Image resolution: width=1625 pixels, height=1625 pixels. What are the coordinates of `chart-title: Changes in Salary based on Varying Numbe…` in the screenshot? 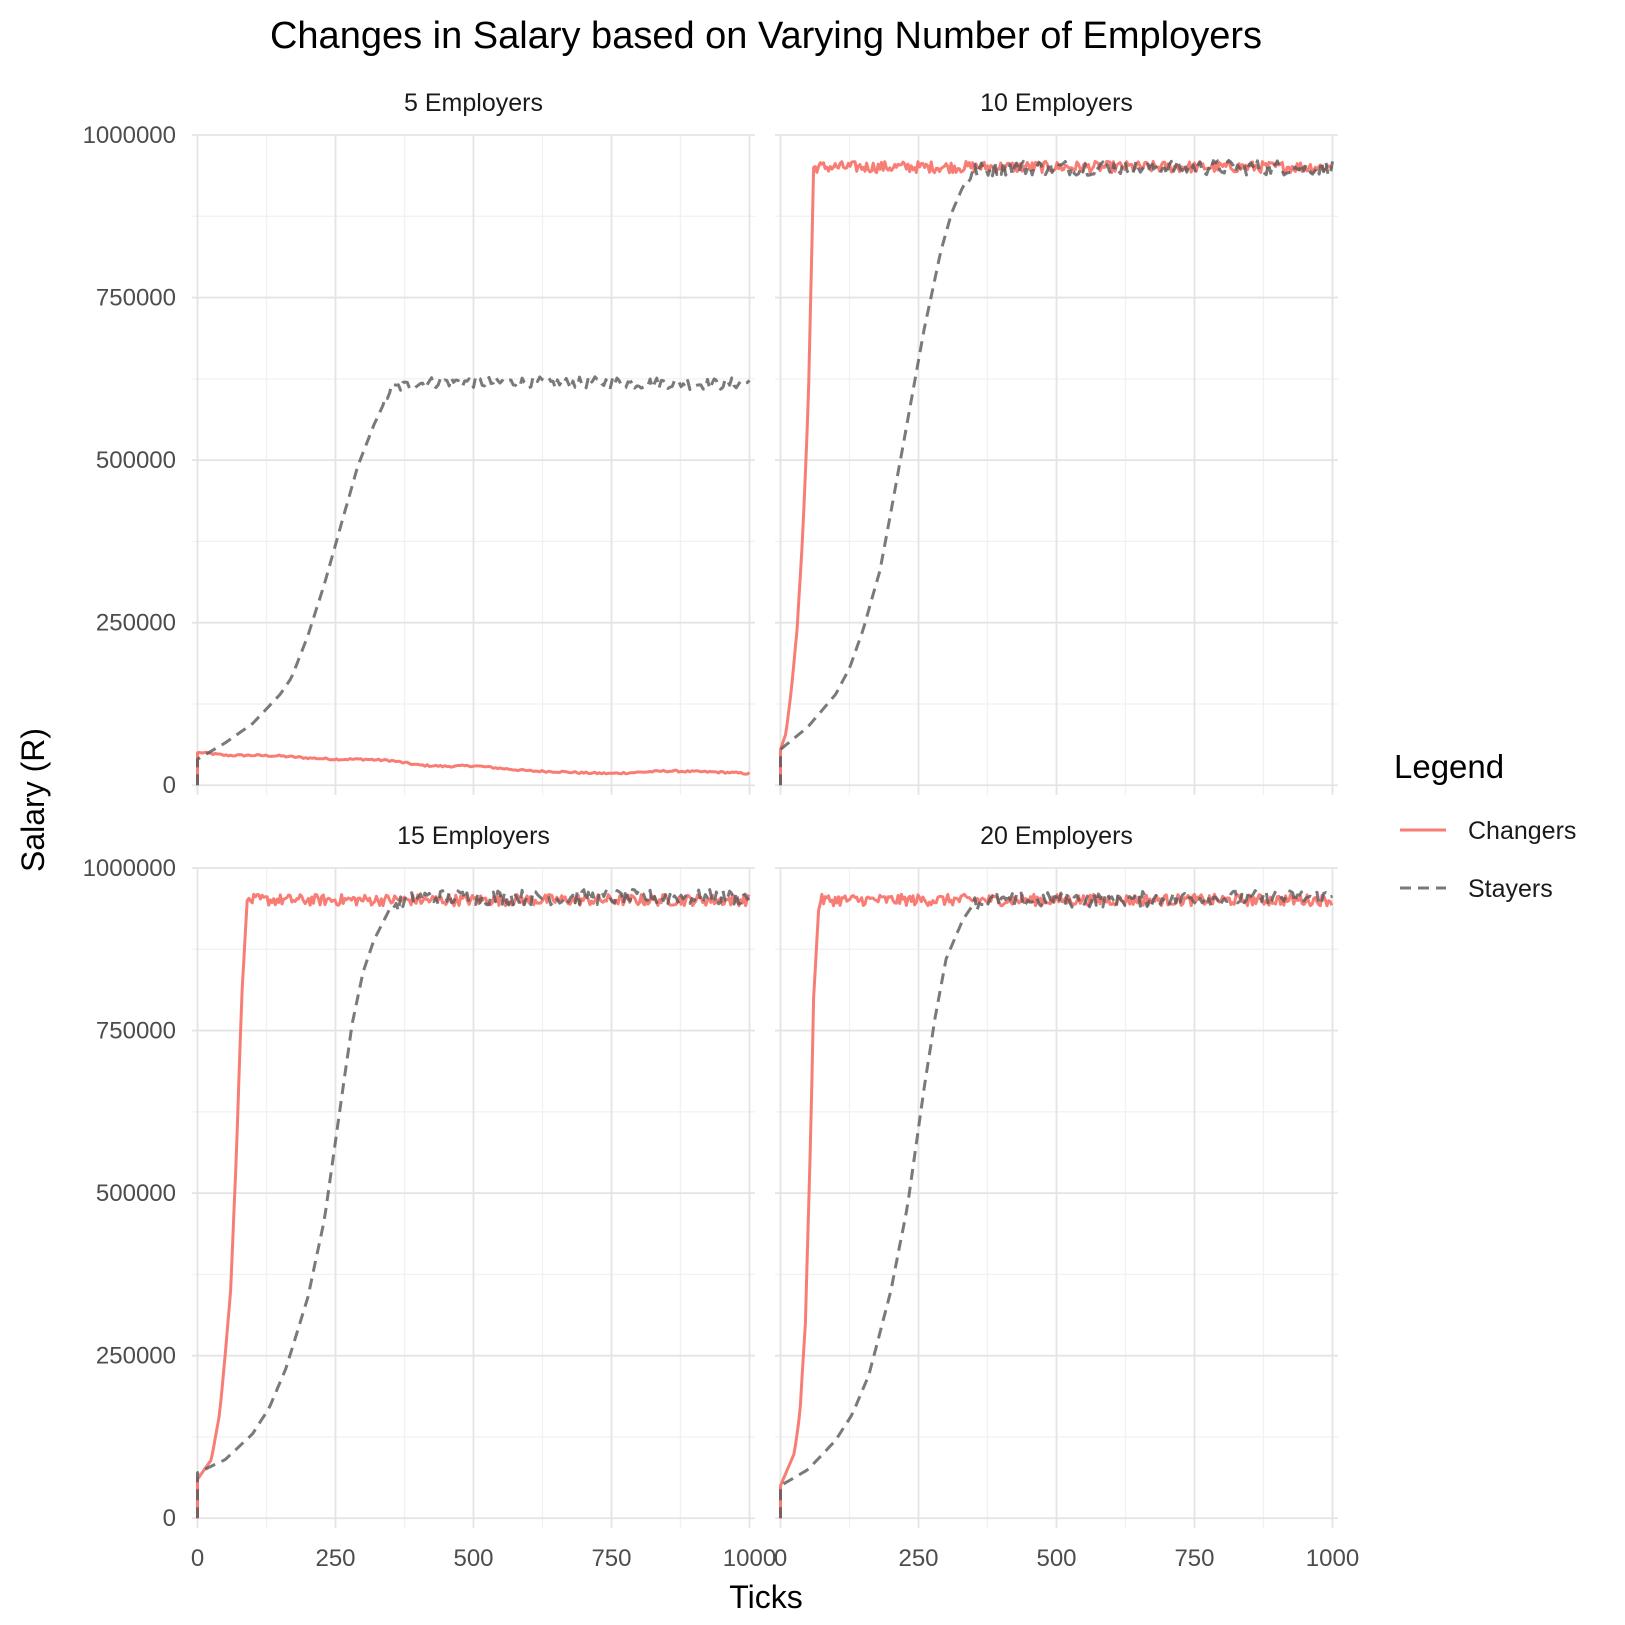 It's located at (766, 36).